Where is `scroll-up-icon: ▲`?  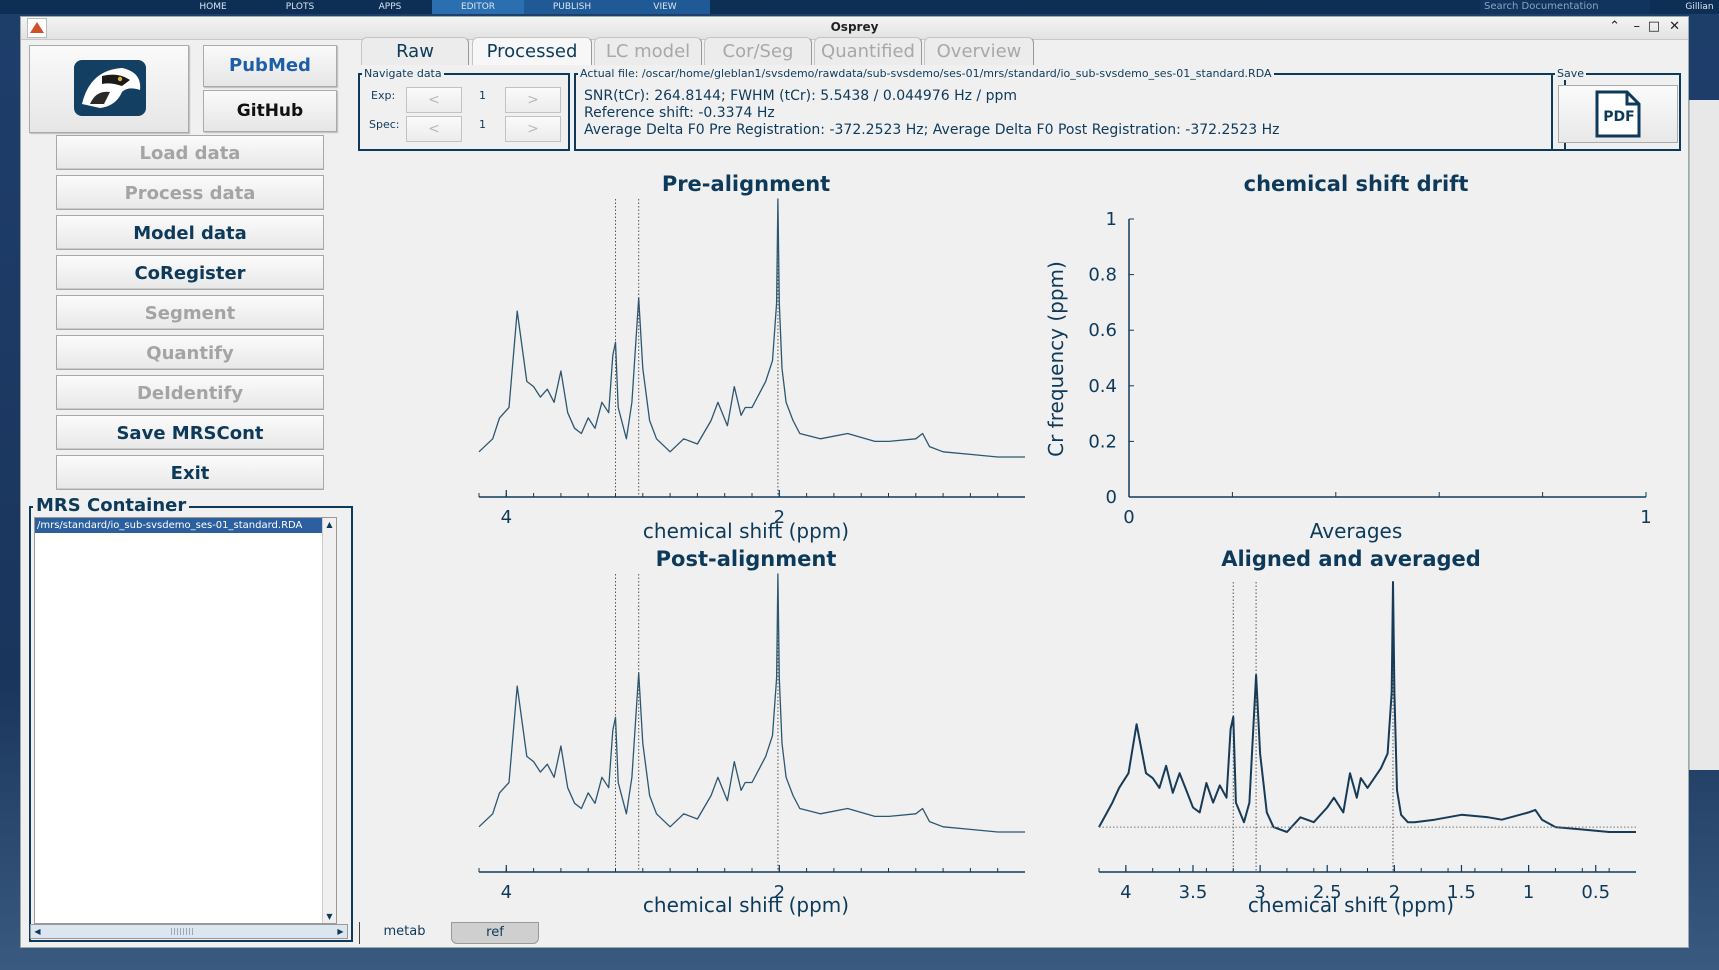 scroll-up-icon: ▲ is located at coordinates (329, 524).